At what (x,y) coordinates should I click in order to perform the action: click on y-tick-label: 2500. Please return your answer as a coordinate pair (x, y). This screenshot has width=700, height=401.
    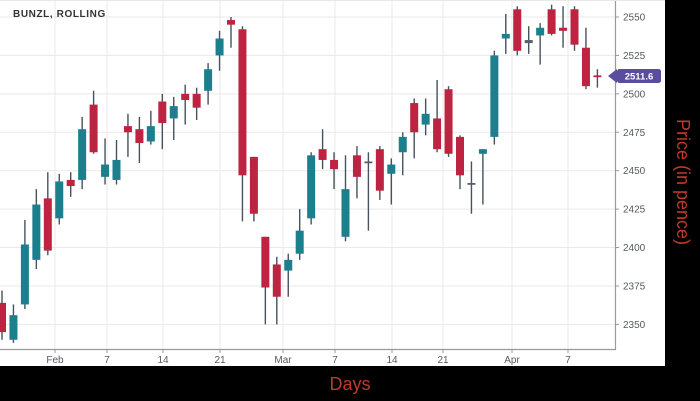
    Looking at the image, I should click on (634, 94).